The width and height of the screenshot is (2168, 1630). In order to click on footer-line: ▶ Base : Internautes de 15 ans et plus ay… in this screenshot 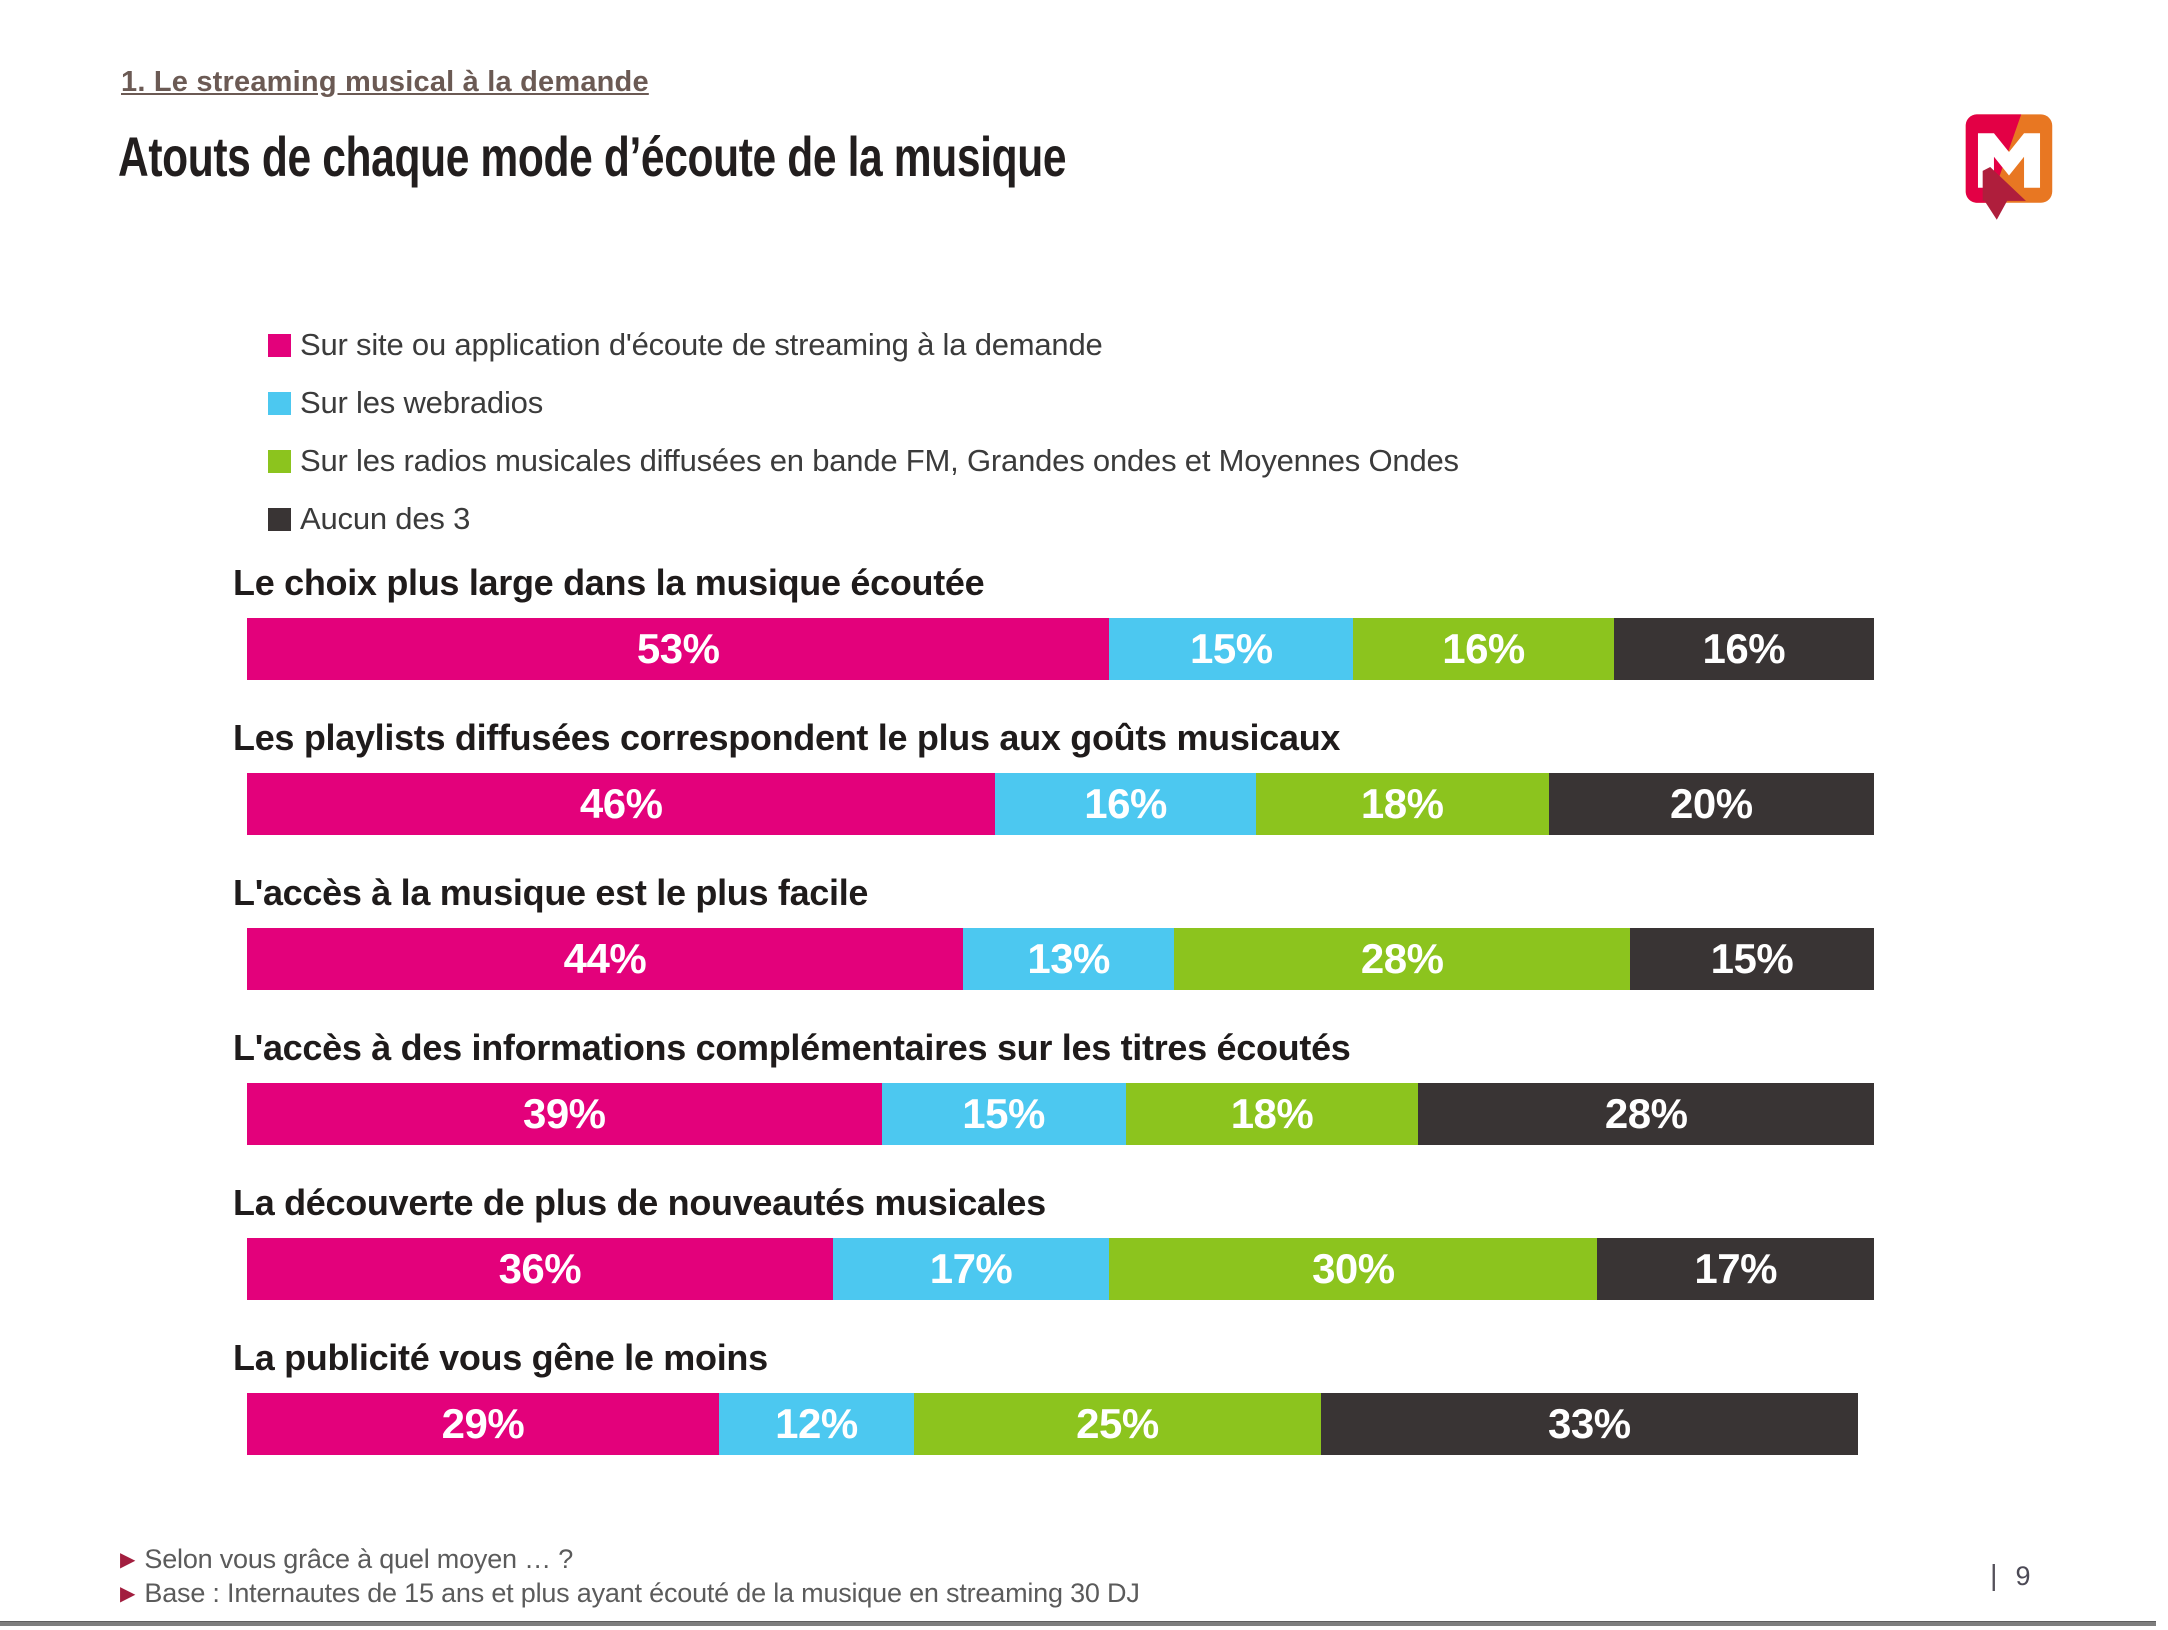, I will do `click(630, 1595)`.